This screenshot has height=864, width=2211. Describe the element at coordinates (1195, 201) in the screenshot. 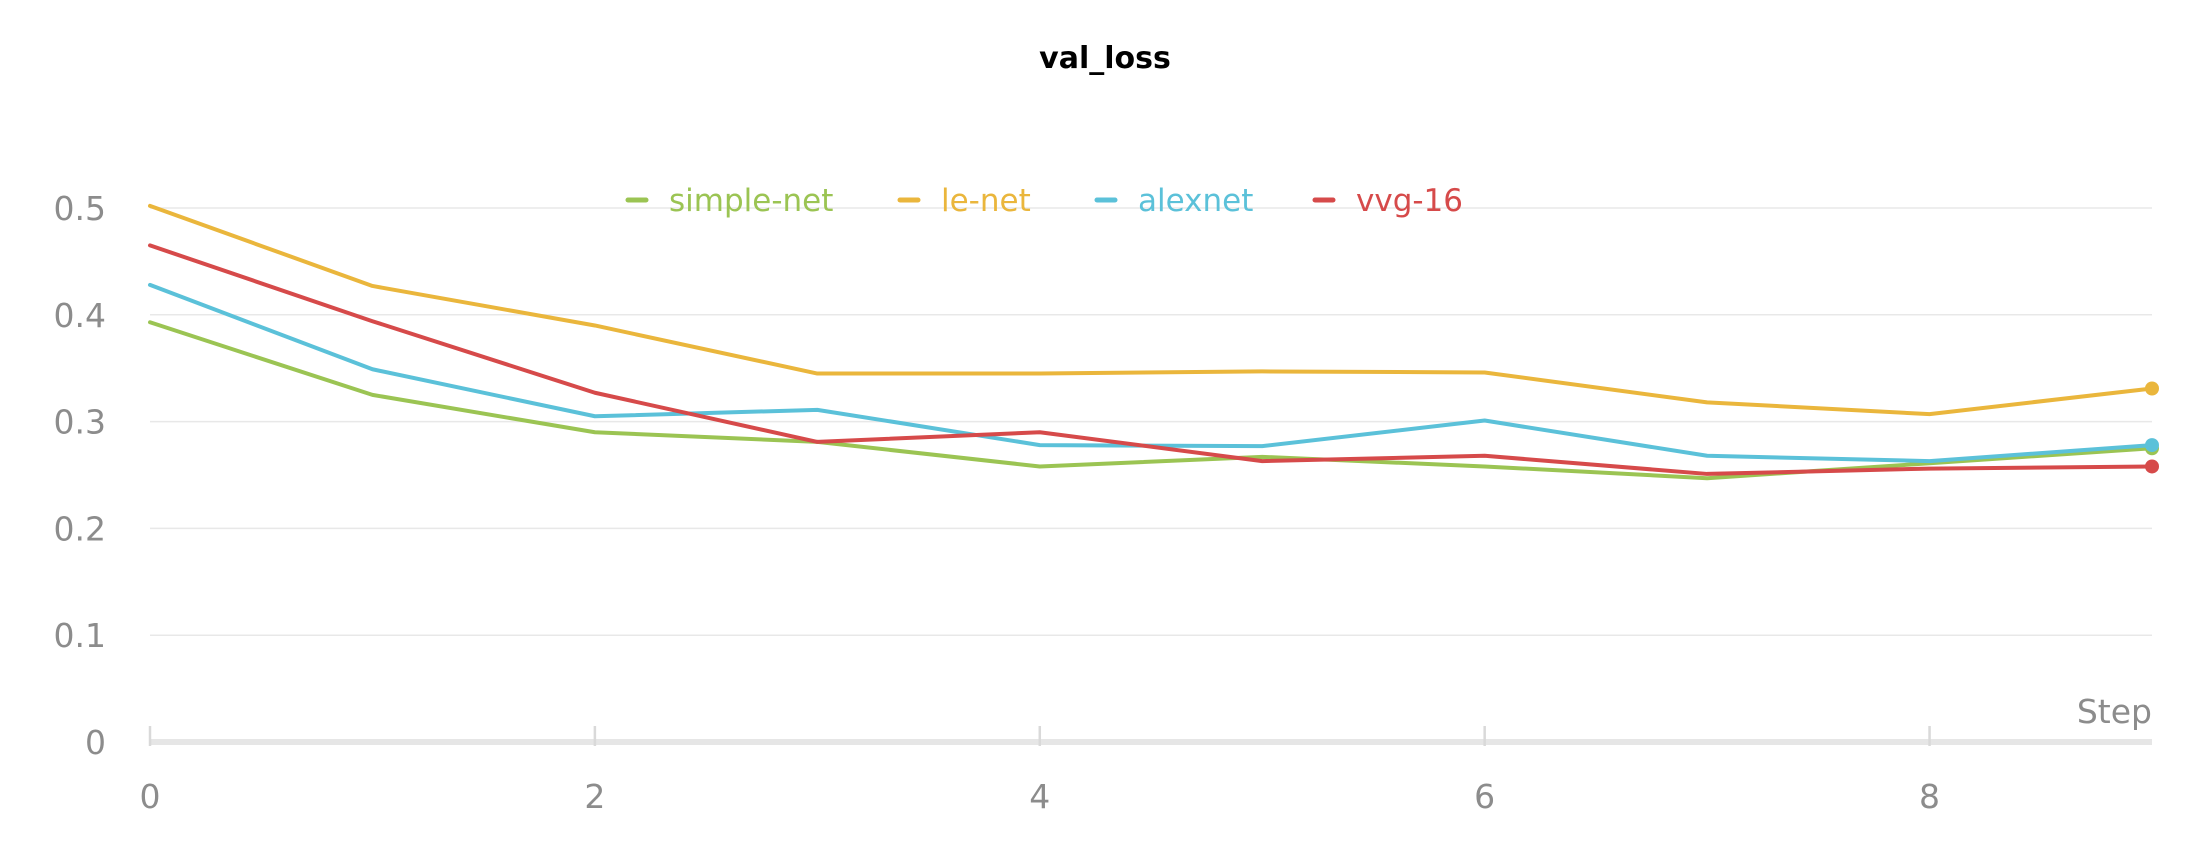

I see `legend-label-alexnet: alexnet` at that location.